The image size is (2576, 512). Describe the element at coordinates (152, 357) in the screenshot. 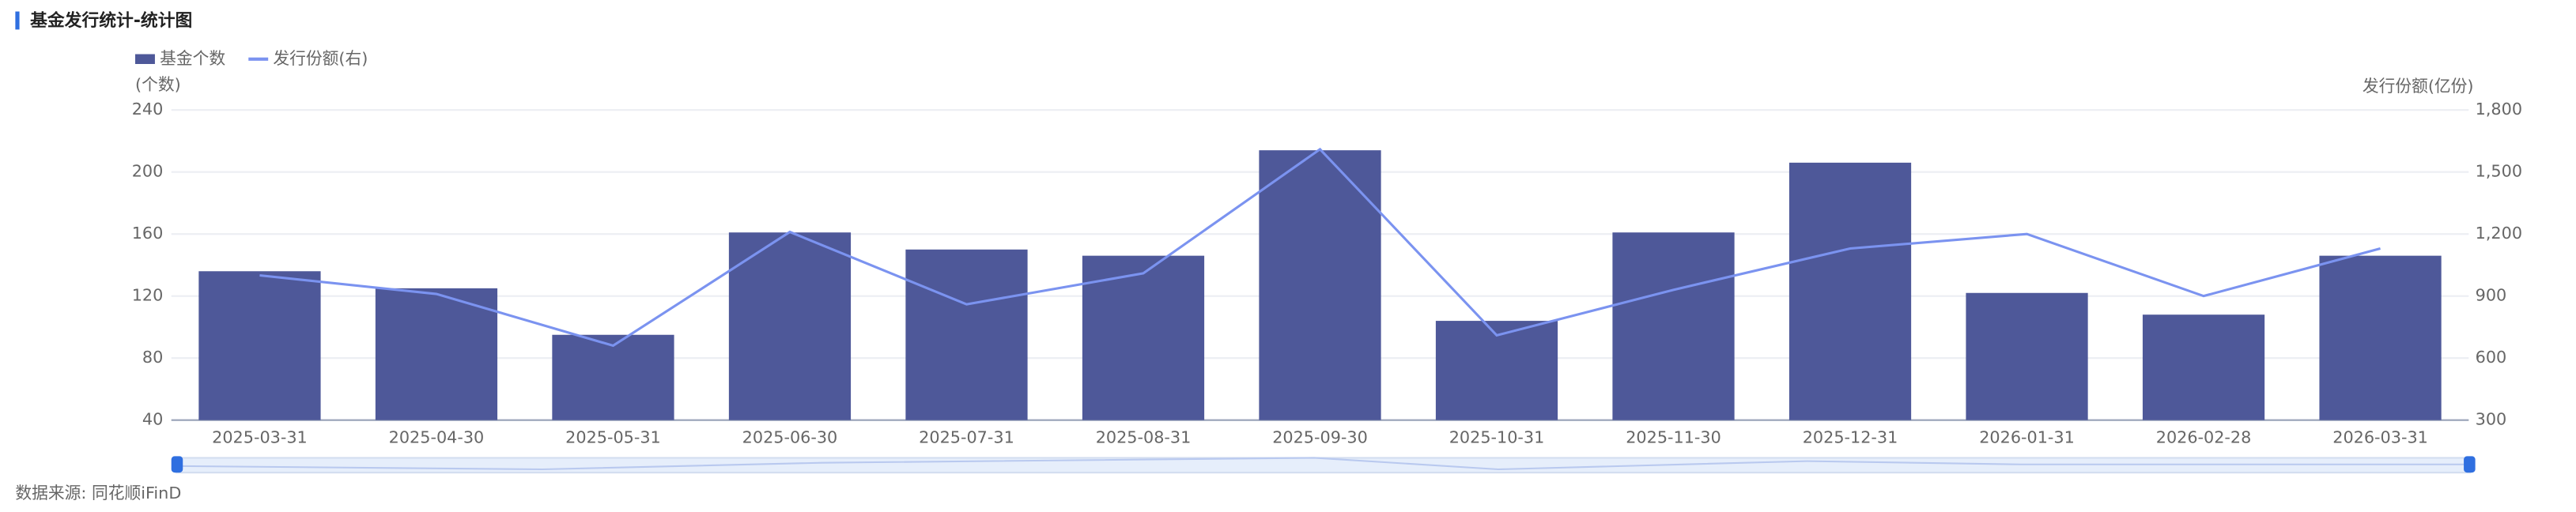

I see `y-tick-label: 80` at that location.